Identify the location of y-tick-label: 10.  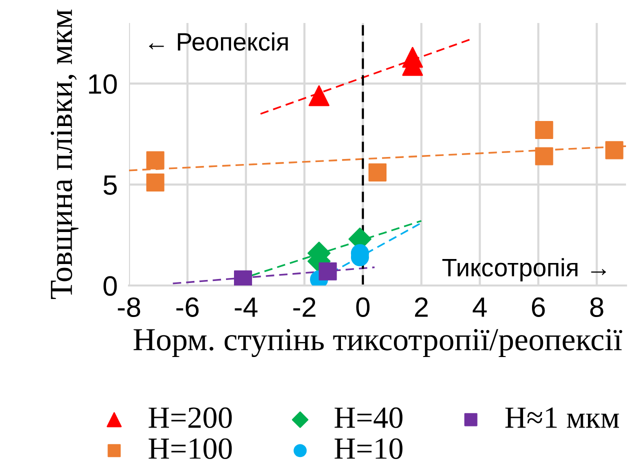
(103, 84).